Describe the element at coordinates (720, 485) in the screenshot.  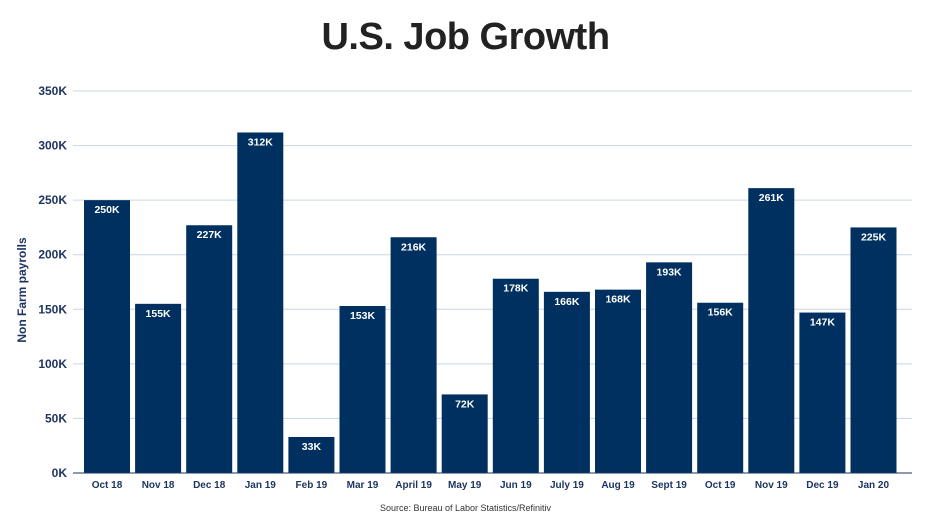
I see `x-tick-label: Oct 19` at that location.